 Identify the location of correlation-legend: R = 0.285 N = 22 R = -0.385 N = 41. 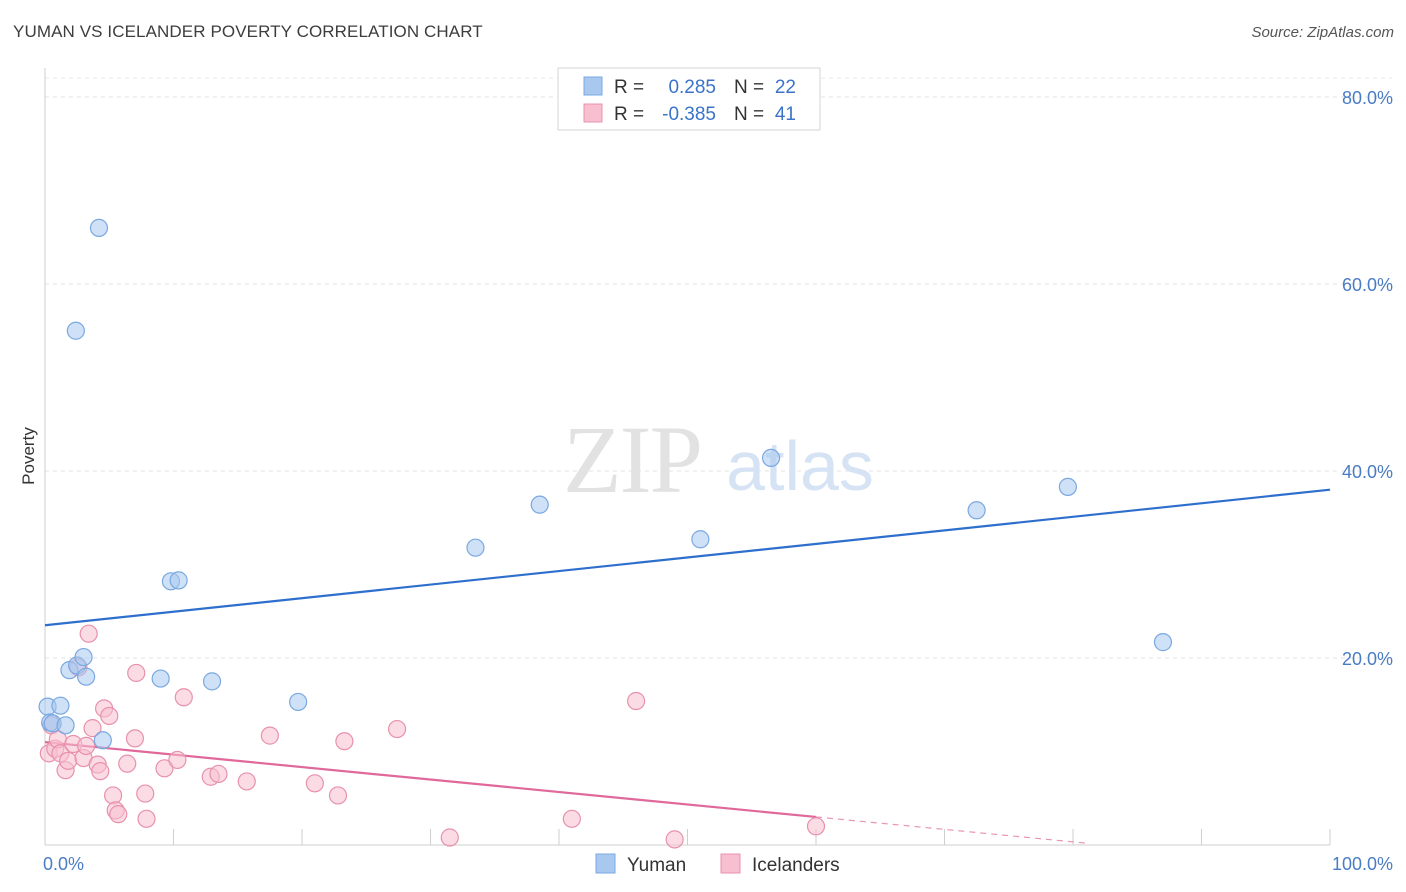
(689, 99).